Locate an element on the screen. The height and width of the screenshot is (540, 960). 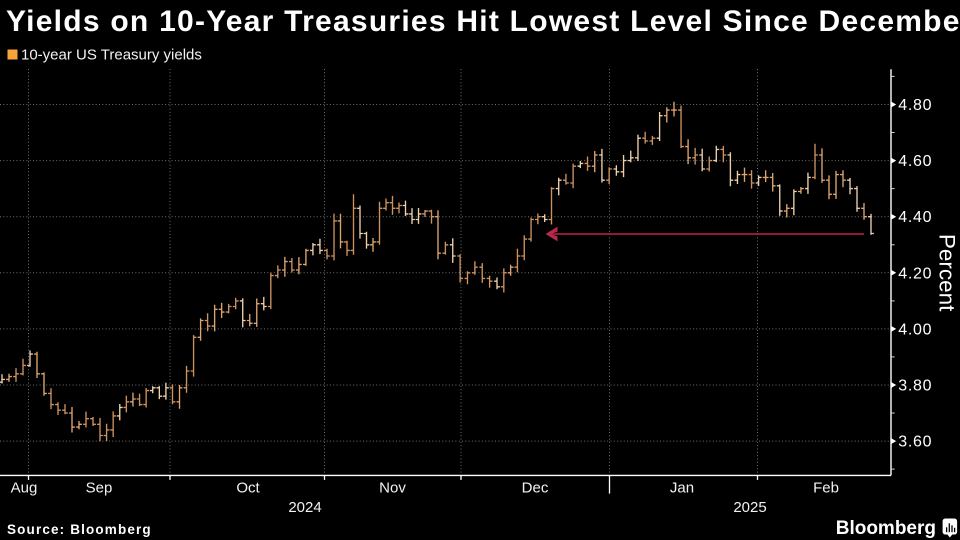
svg-text: 4.80 is located at coordinates (915, 105).